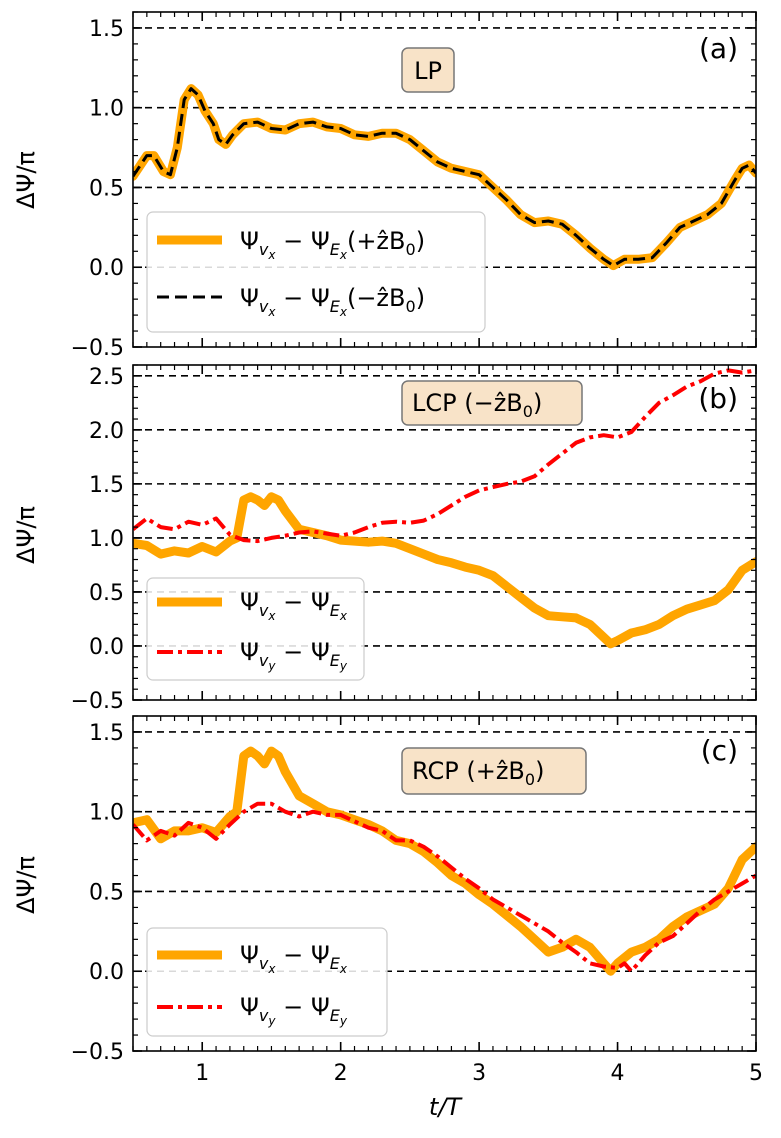 Image resolution: width=781 pixels, height=1138 pixels. Describe the element at coordinates (106, 431) in the screenshot. I see `ytick-label: 2.0` at that location.